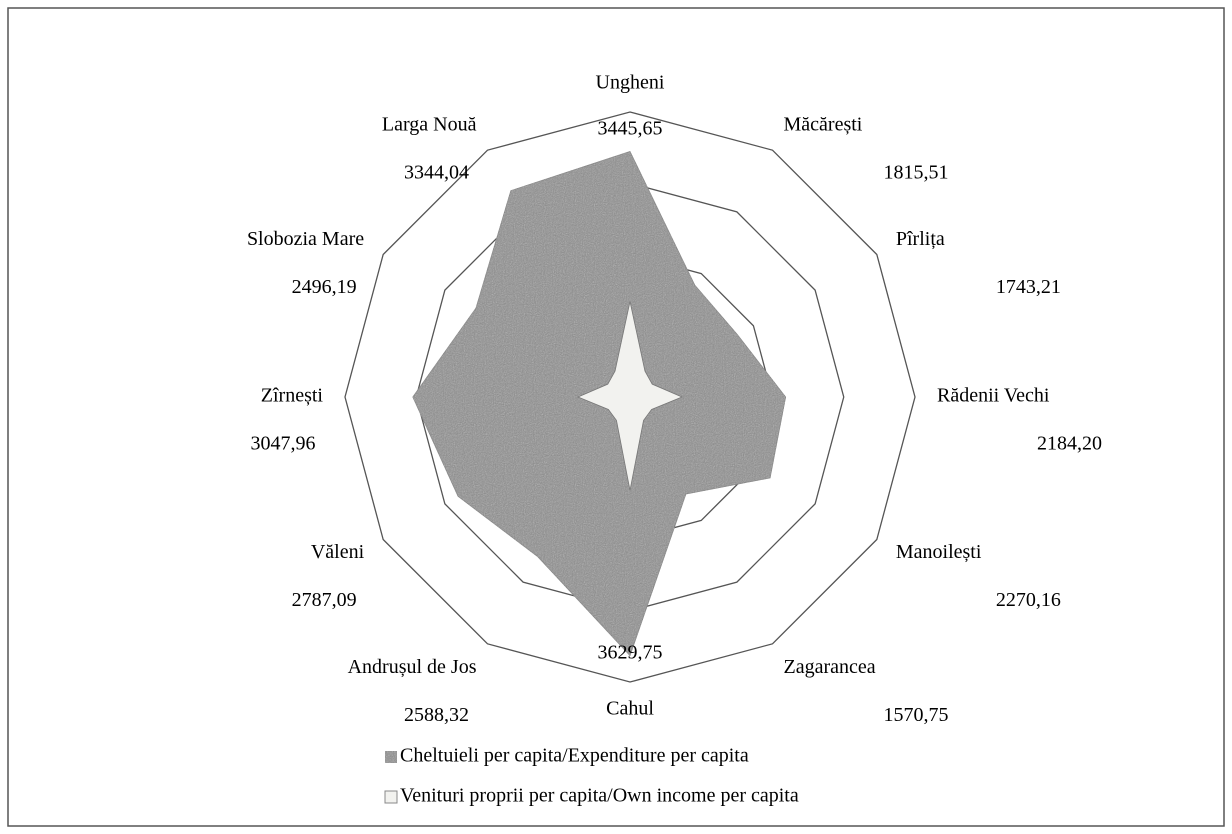 This screenshot has width=1232, height=834. I want to click on radar-area, so click(630, 396).